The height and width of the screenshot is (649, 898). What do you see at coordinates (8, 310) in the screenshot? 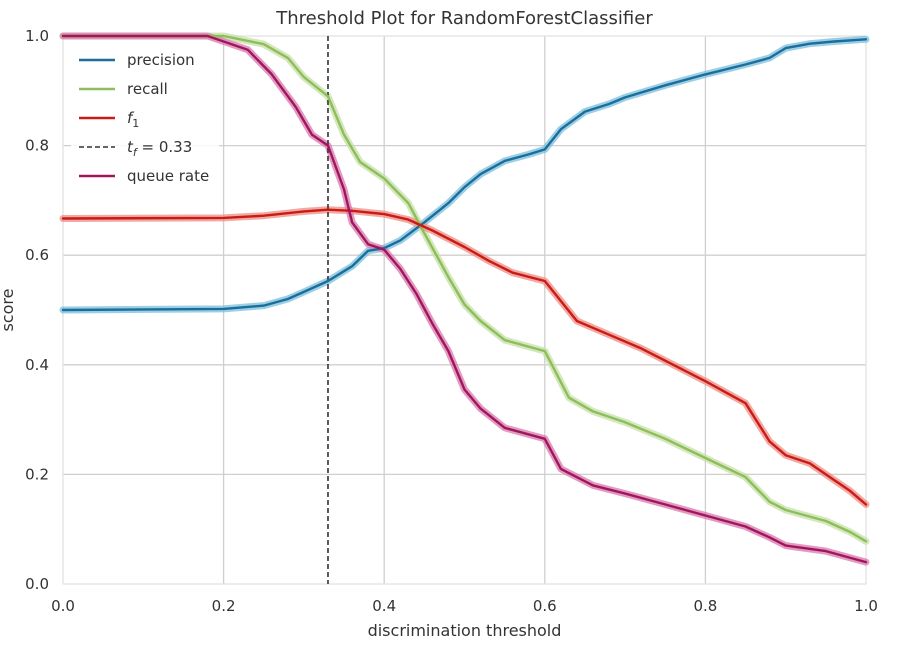
I see `y-axis-label: score` at bounding box center [8, 310].